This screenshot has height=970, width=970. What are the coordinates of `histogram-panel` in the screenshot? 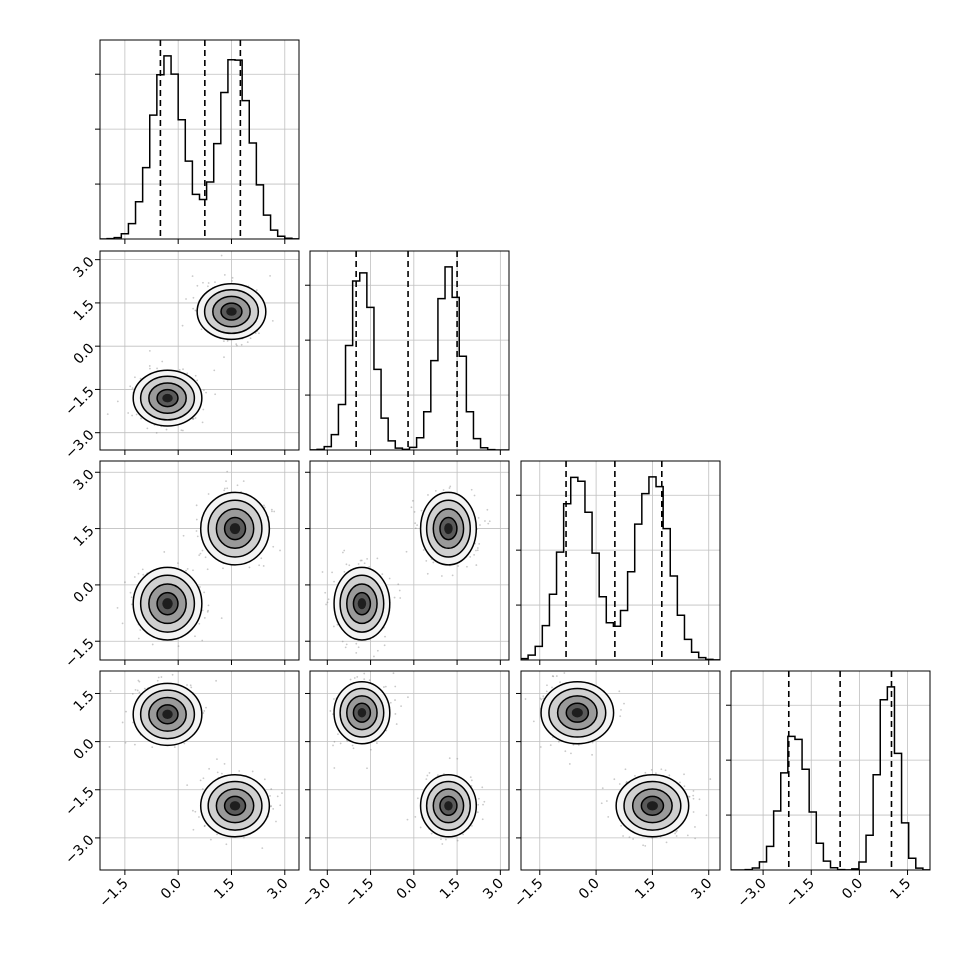 It's located at (197, 141).